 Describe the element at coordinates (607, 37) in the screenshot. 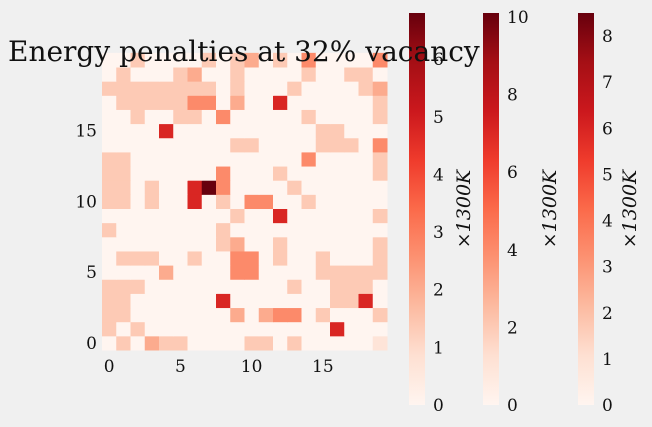

I see `colorbar-tick-label: 8` at that location.